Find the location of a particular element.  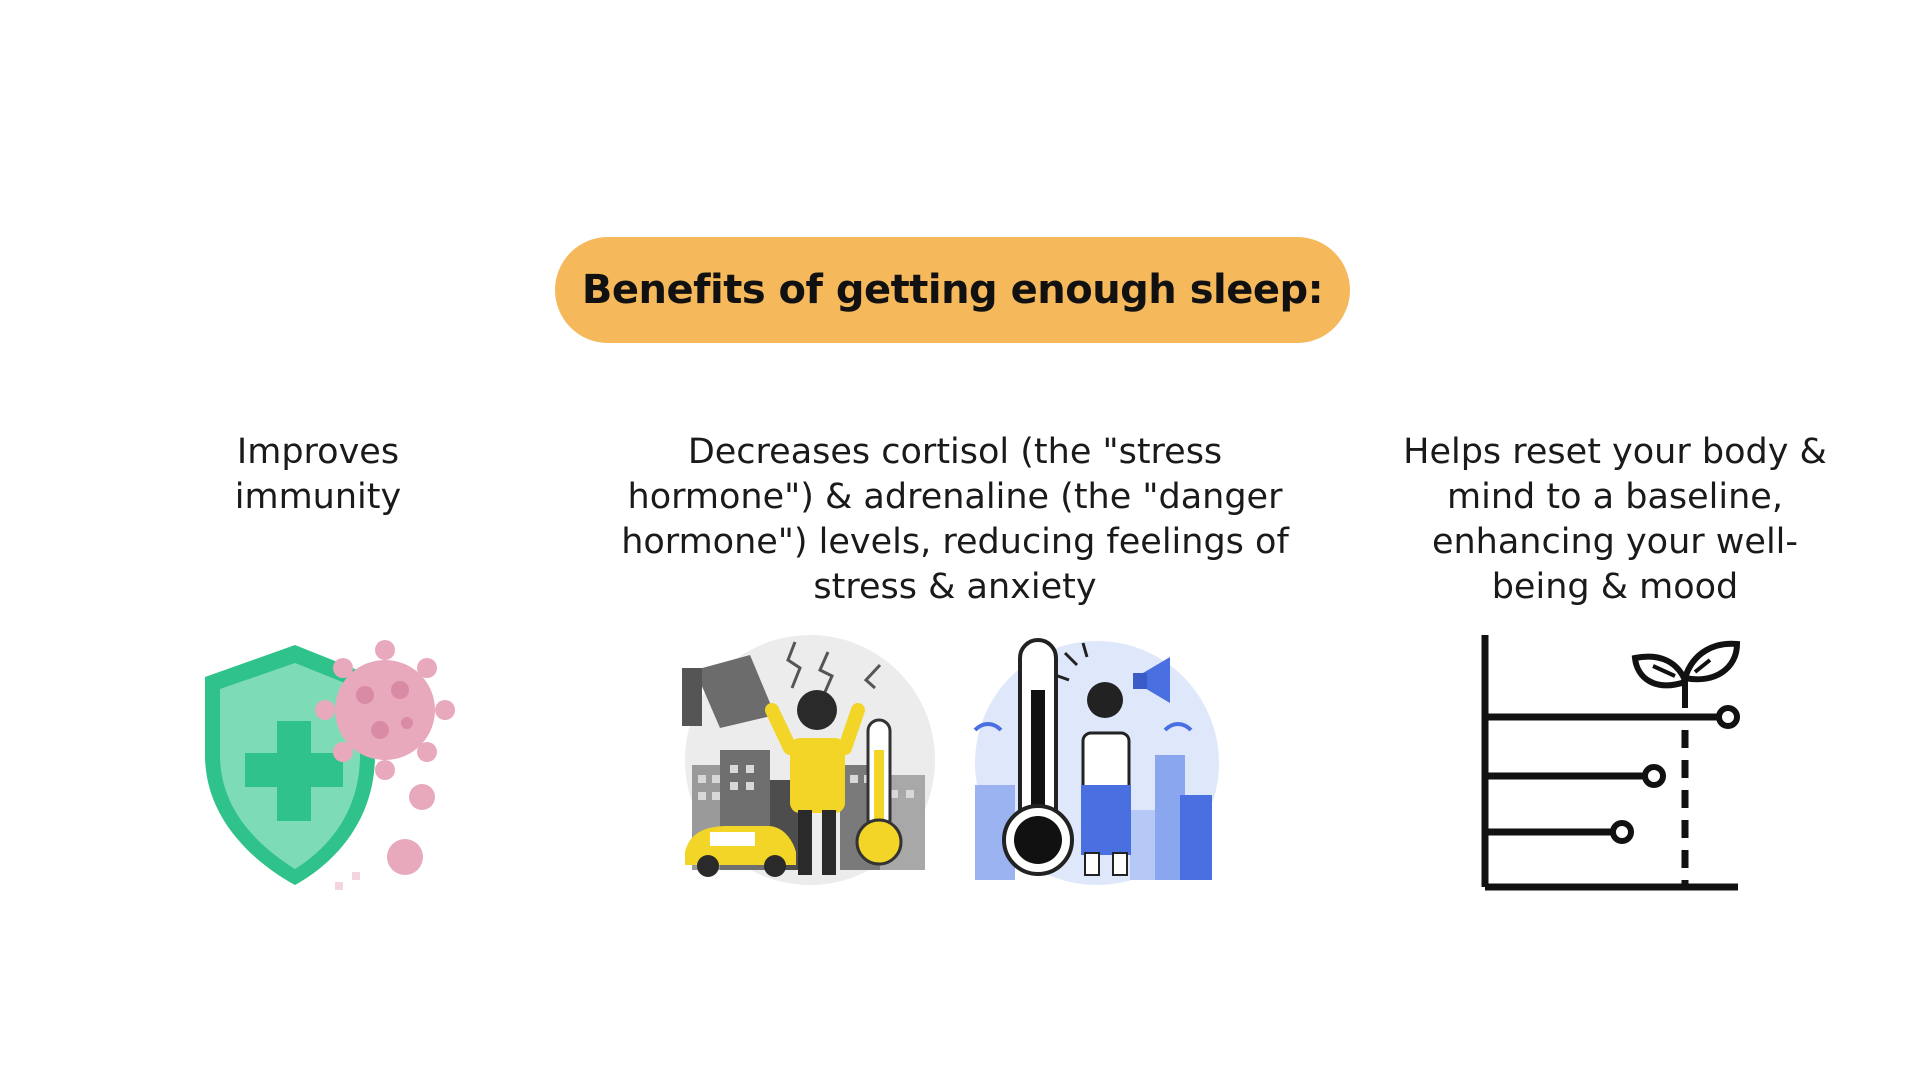

stressed-man-city-illustration is located at coordinates (808, 760).